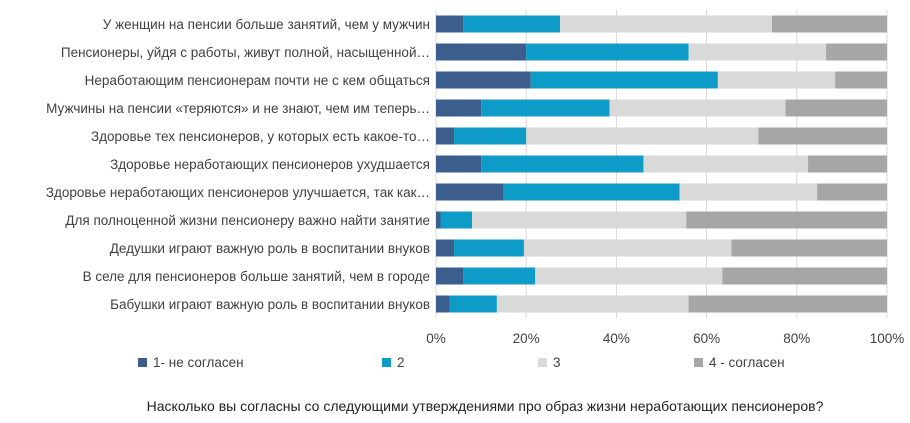  Describe the element at coordinates (616, 338) in the screenshot. I see `x-tick-label: 40%` at that location.